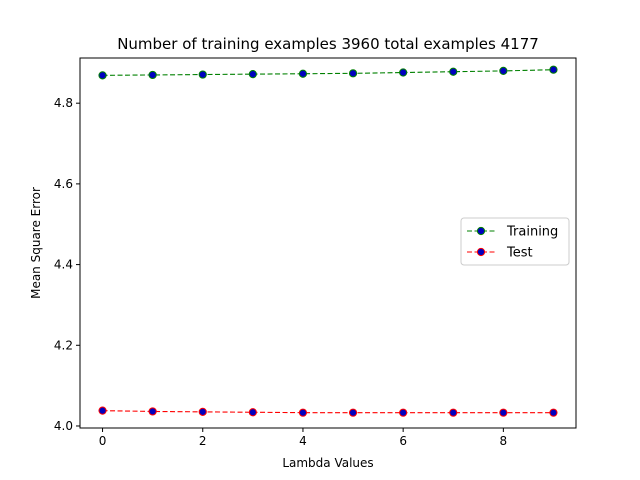  I want to click on legend-training-marker, so click(481, 231).